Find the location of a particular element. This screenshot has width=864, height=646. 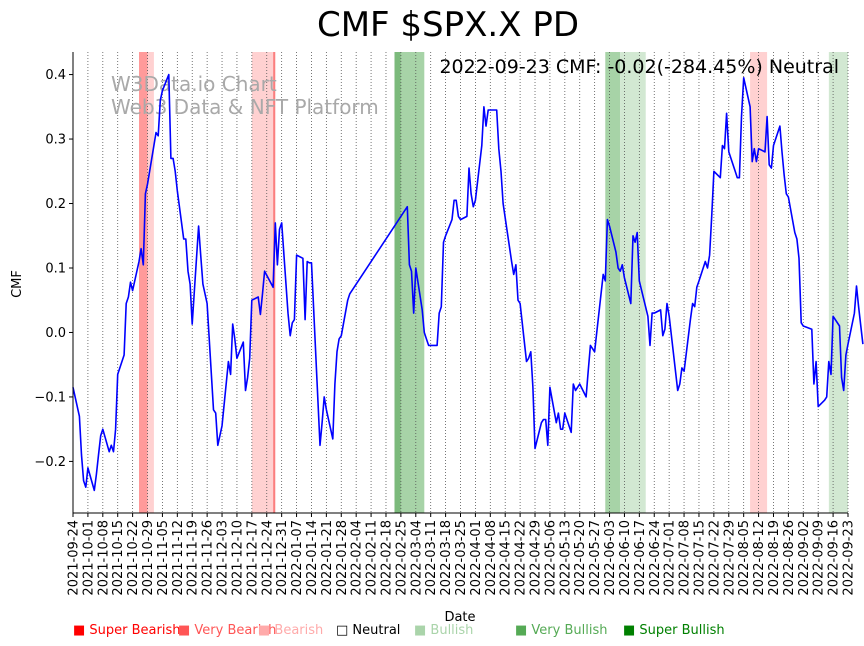

x-tick-label-41: 2022-07-08 is located at coordinates (685, 558).